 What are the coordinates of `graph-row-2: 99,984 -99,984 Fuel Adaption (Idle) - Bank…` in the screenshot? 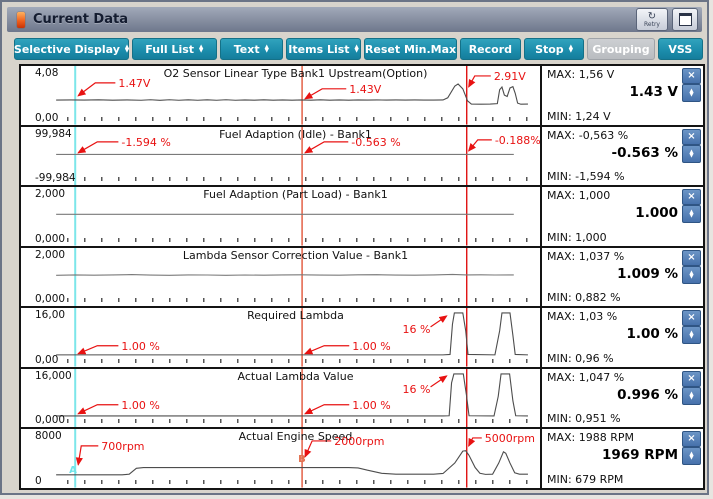 It's located at (362, 157).